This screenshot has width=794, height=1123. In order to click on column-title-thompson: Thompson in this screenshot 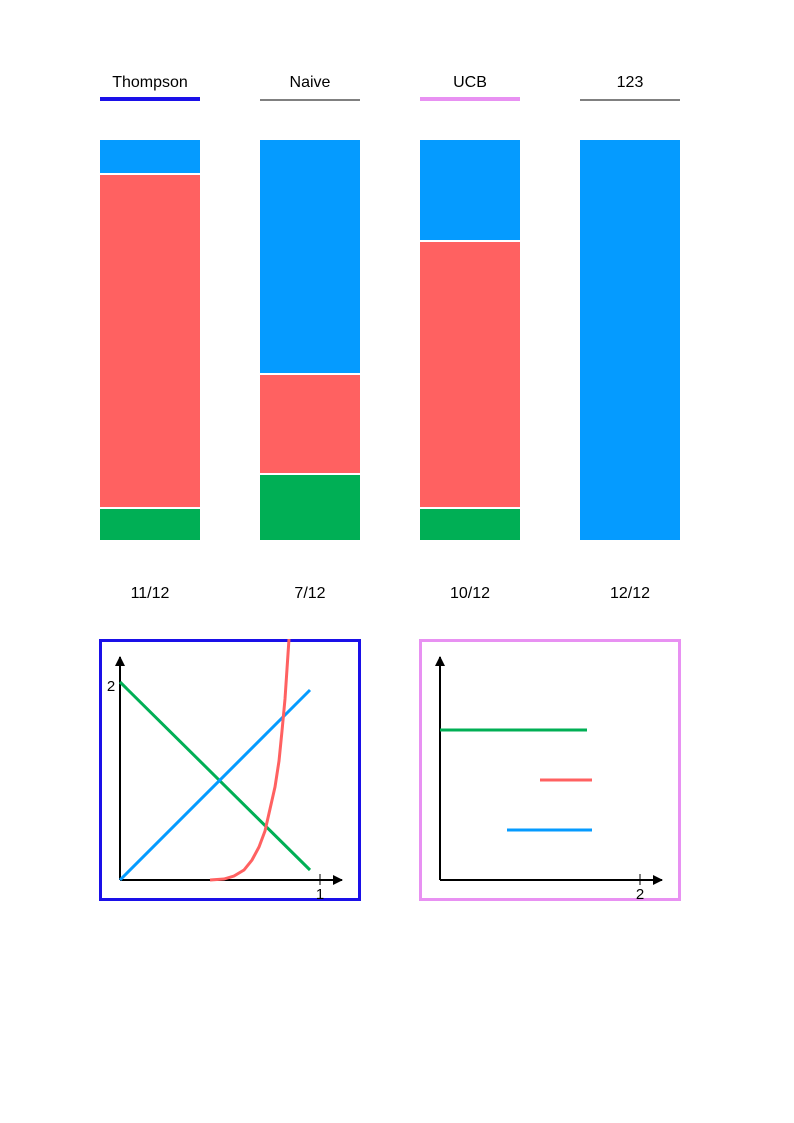, I will do `click(150, 82)`.